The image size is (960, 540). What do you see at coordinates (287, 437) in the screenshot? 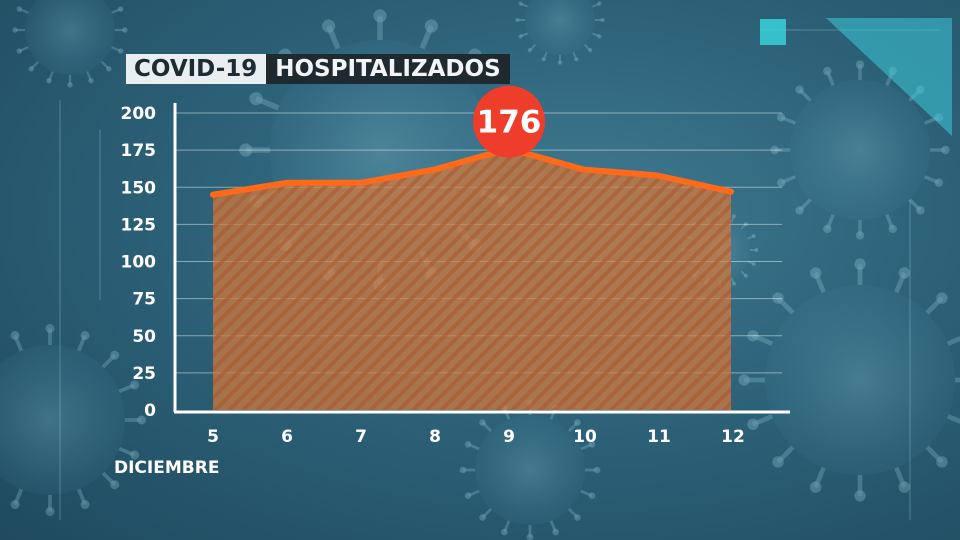
I see `x-tick-label: 6` at bounding box center [287, 437].